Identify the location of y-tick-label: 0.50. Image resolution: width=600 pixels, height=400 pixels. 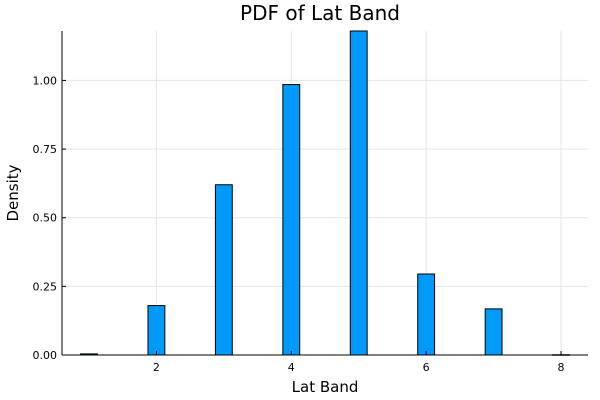
(45, 218).